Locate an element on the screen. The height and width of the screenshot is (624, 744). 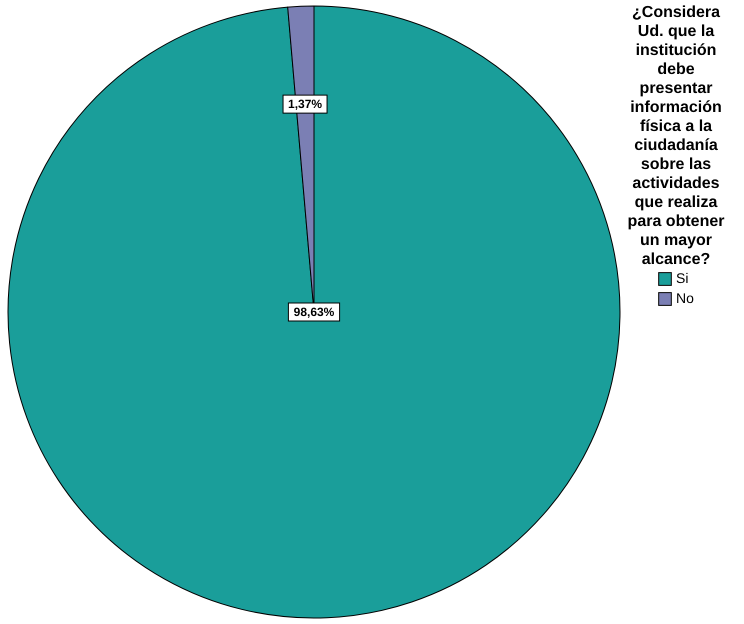
legend-label: Si is located at coordinates (682, 278).